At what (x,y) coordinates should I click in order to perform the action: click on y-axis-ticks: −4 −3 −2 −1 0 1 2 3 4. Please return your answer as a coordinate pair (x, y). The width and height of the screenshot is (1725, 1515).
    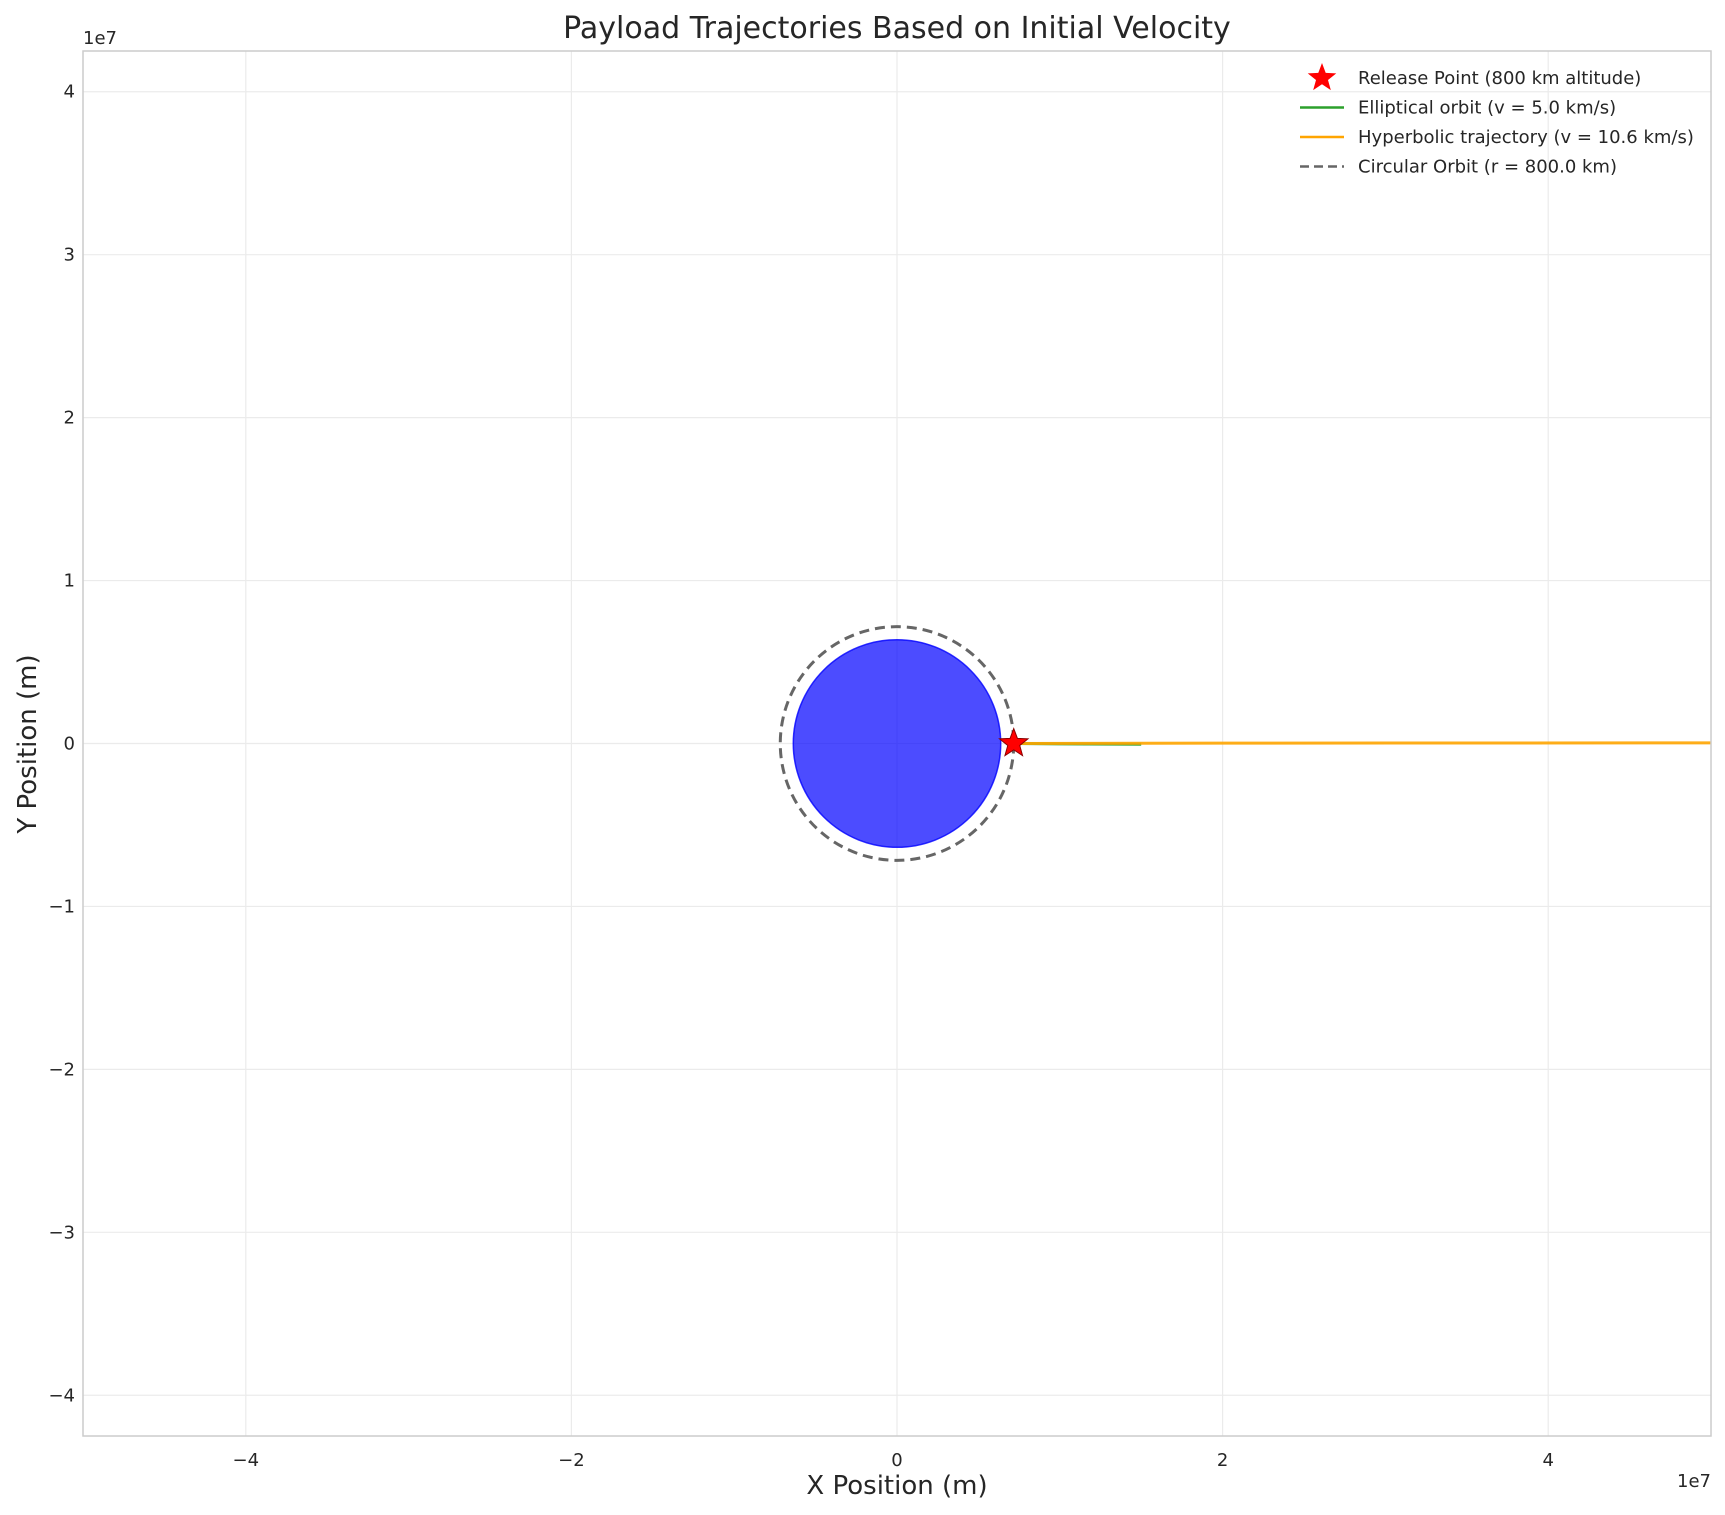
    Looking at the image, I should click on (61, 744).